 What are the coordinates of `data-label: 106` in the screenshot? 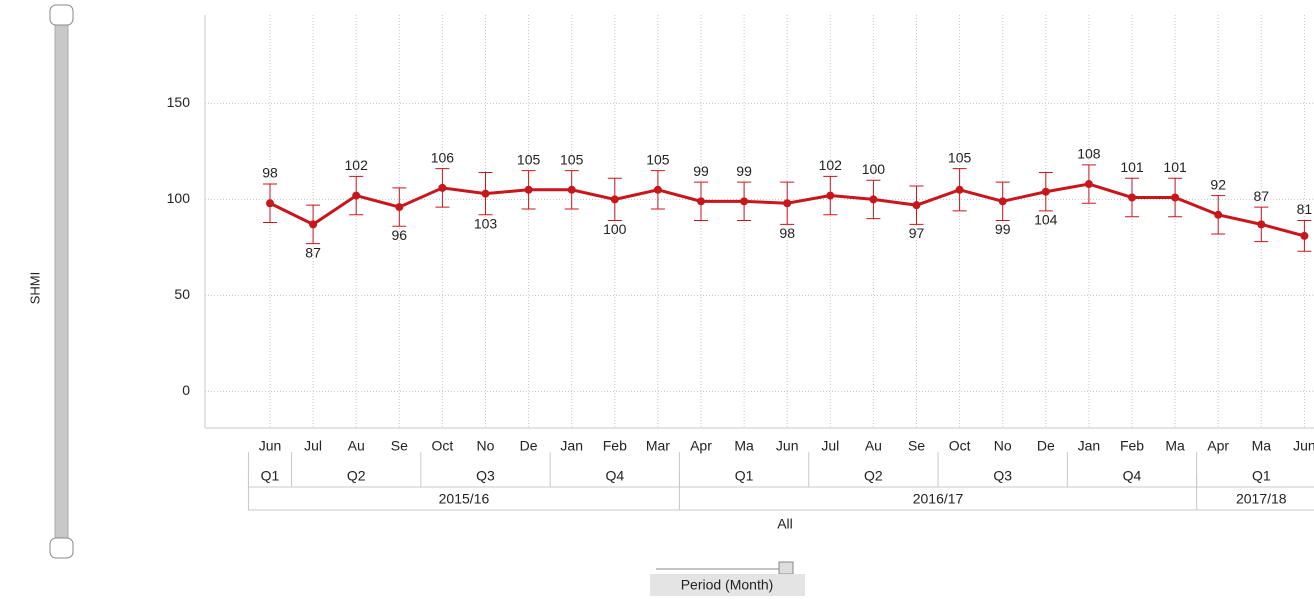 It's located at (443, 157).